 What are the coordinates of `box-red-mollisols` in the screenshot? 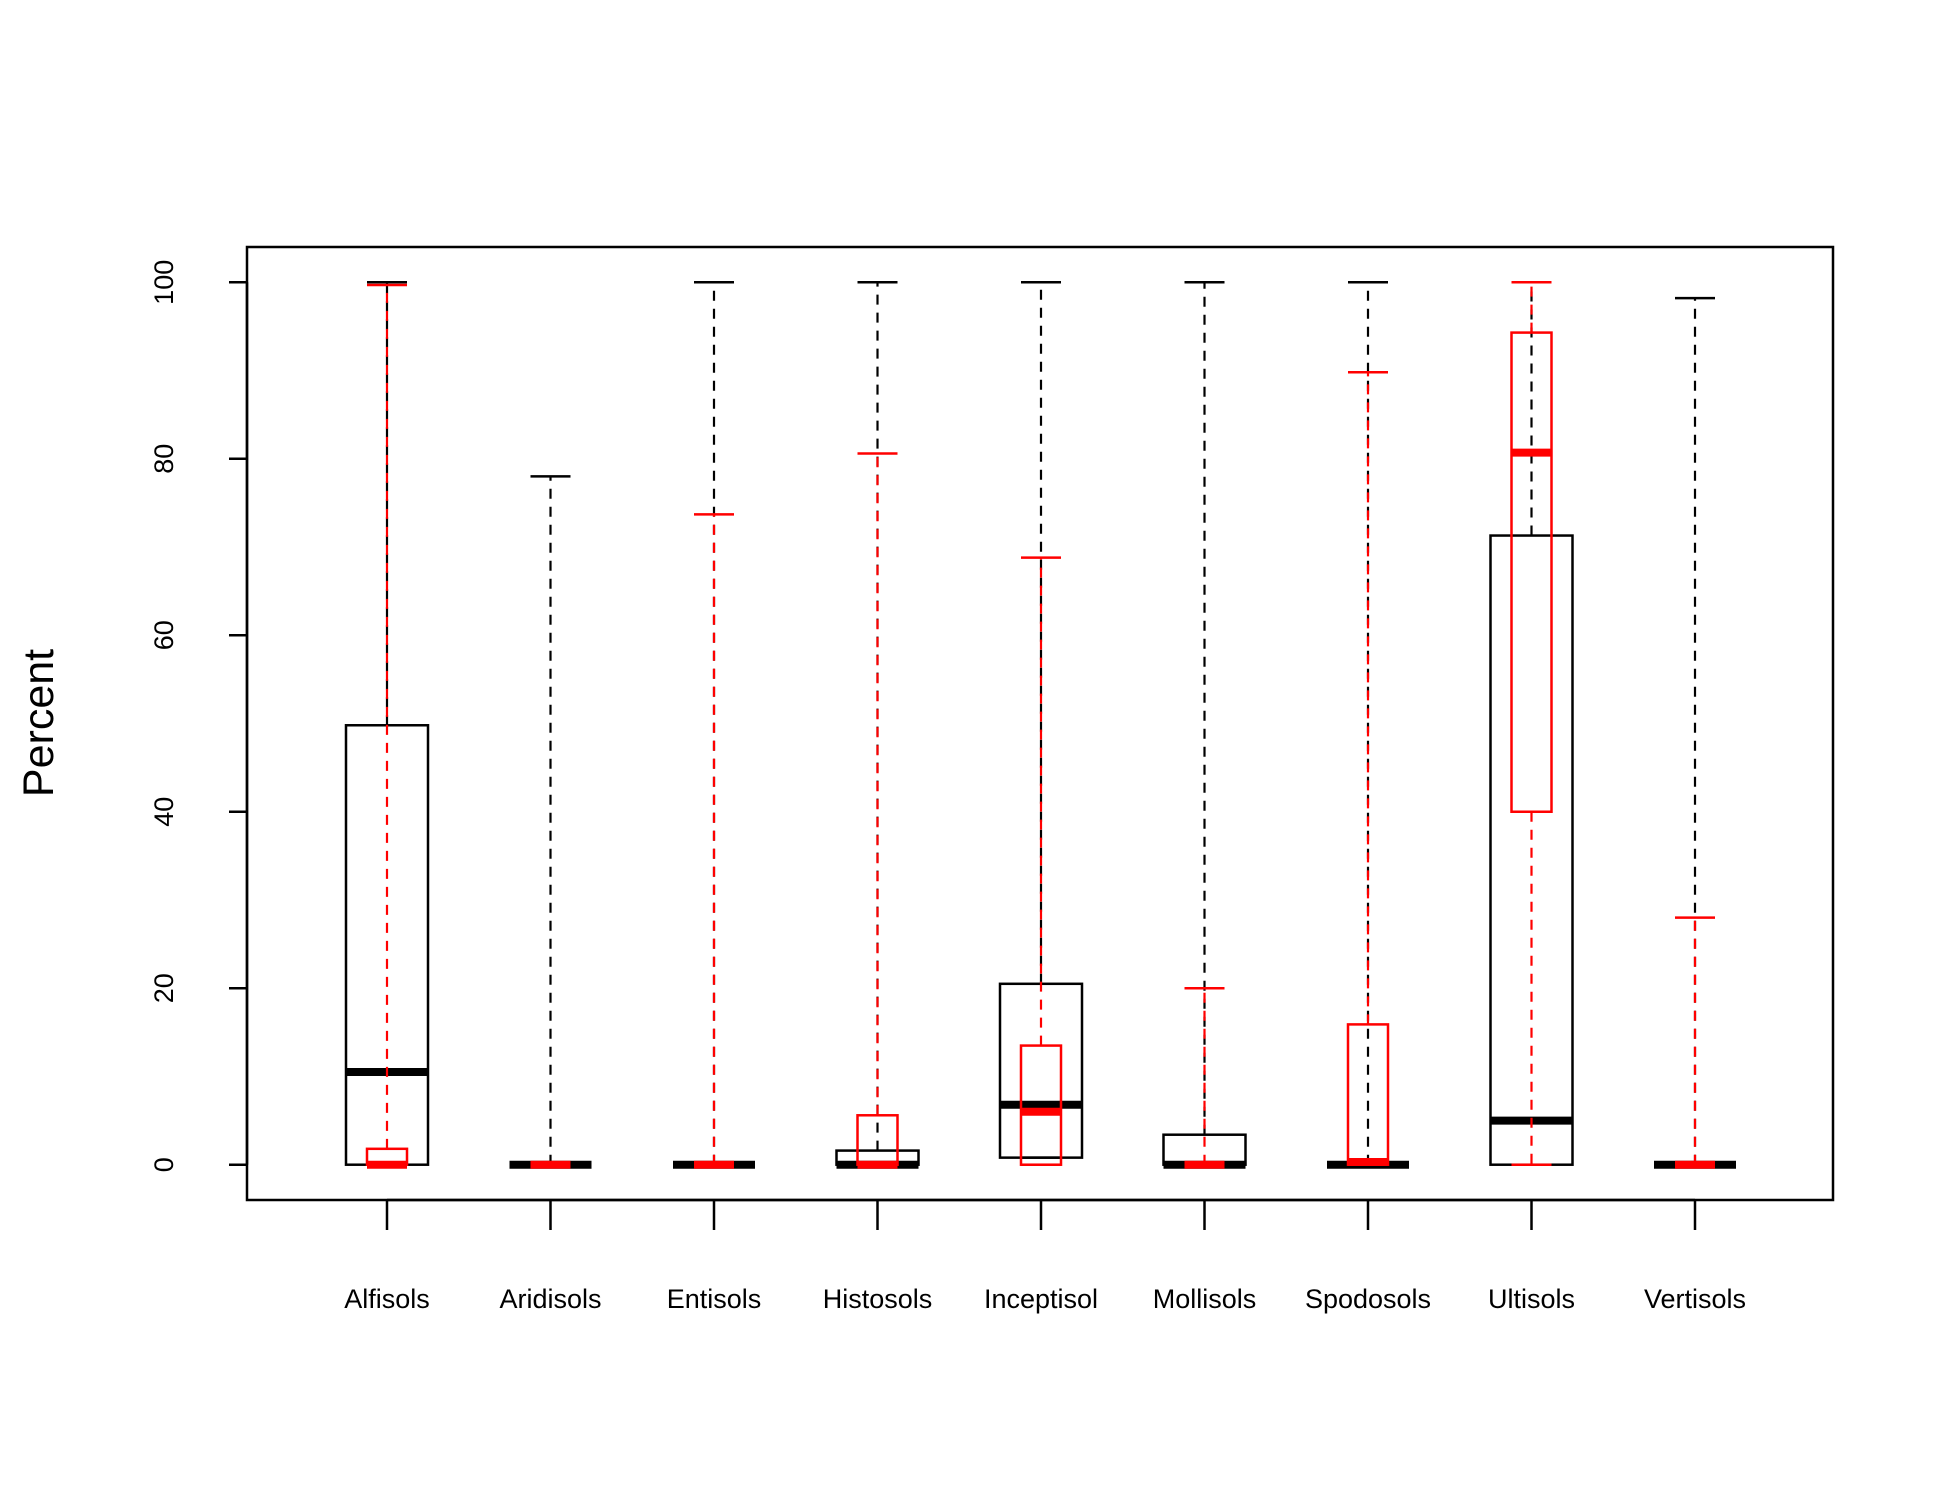 It's located at (1204, 1077).